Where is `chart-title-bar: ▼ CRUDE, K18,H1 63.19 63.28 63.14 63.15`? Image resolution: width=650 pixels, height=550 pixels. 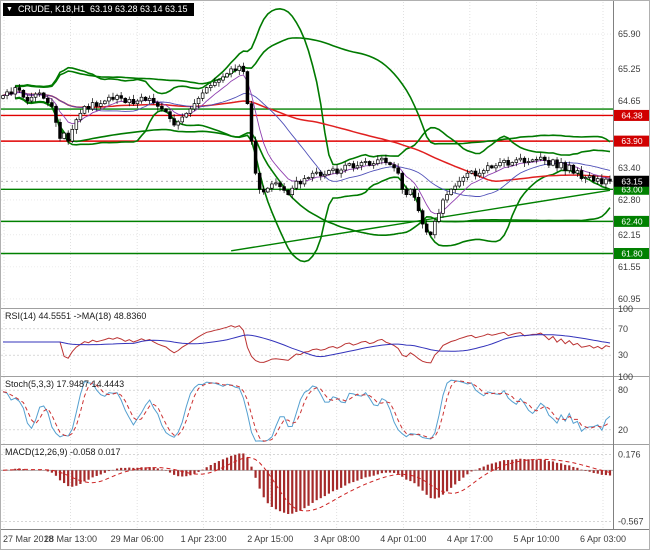 chart-title-bar: ▼ CRUDE, K18,H1 63.19 63.28 63.14 63.15 is located at coordinates (98, 9).